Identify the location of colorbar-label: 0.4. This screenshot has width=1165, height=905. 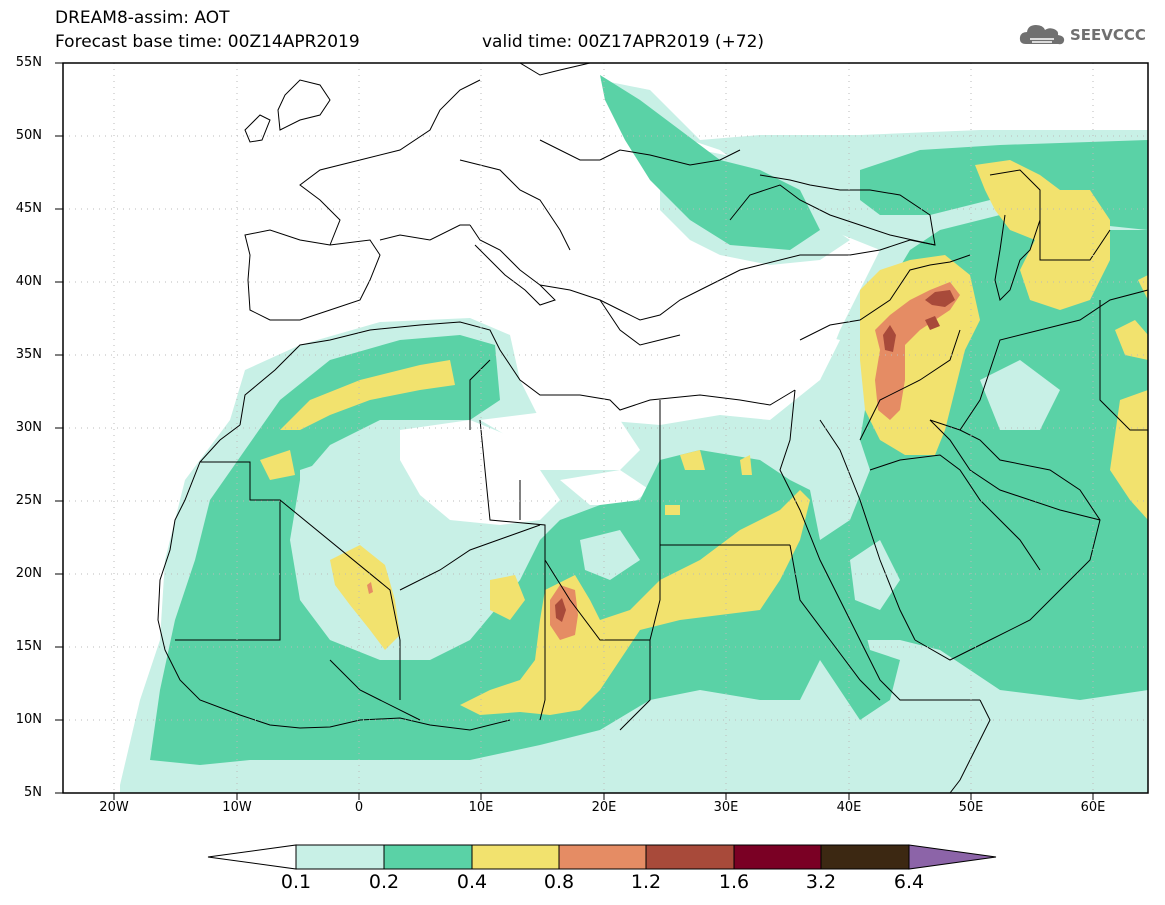
(472, 882).